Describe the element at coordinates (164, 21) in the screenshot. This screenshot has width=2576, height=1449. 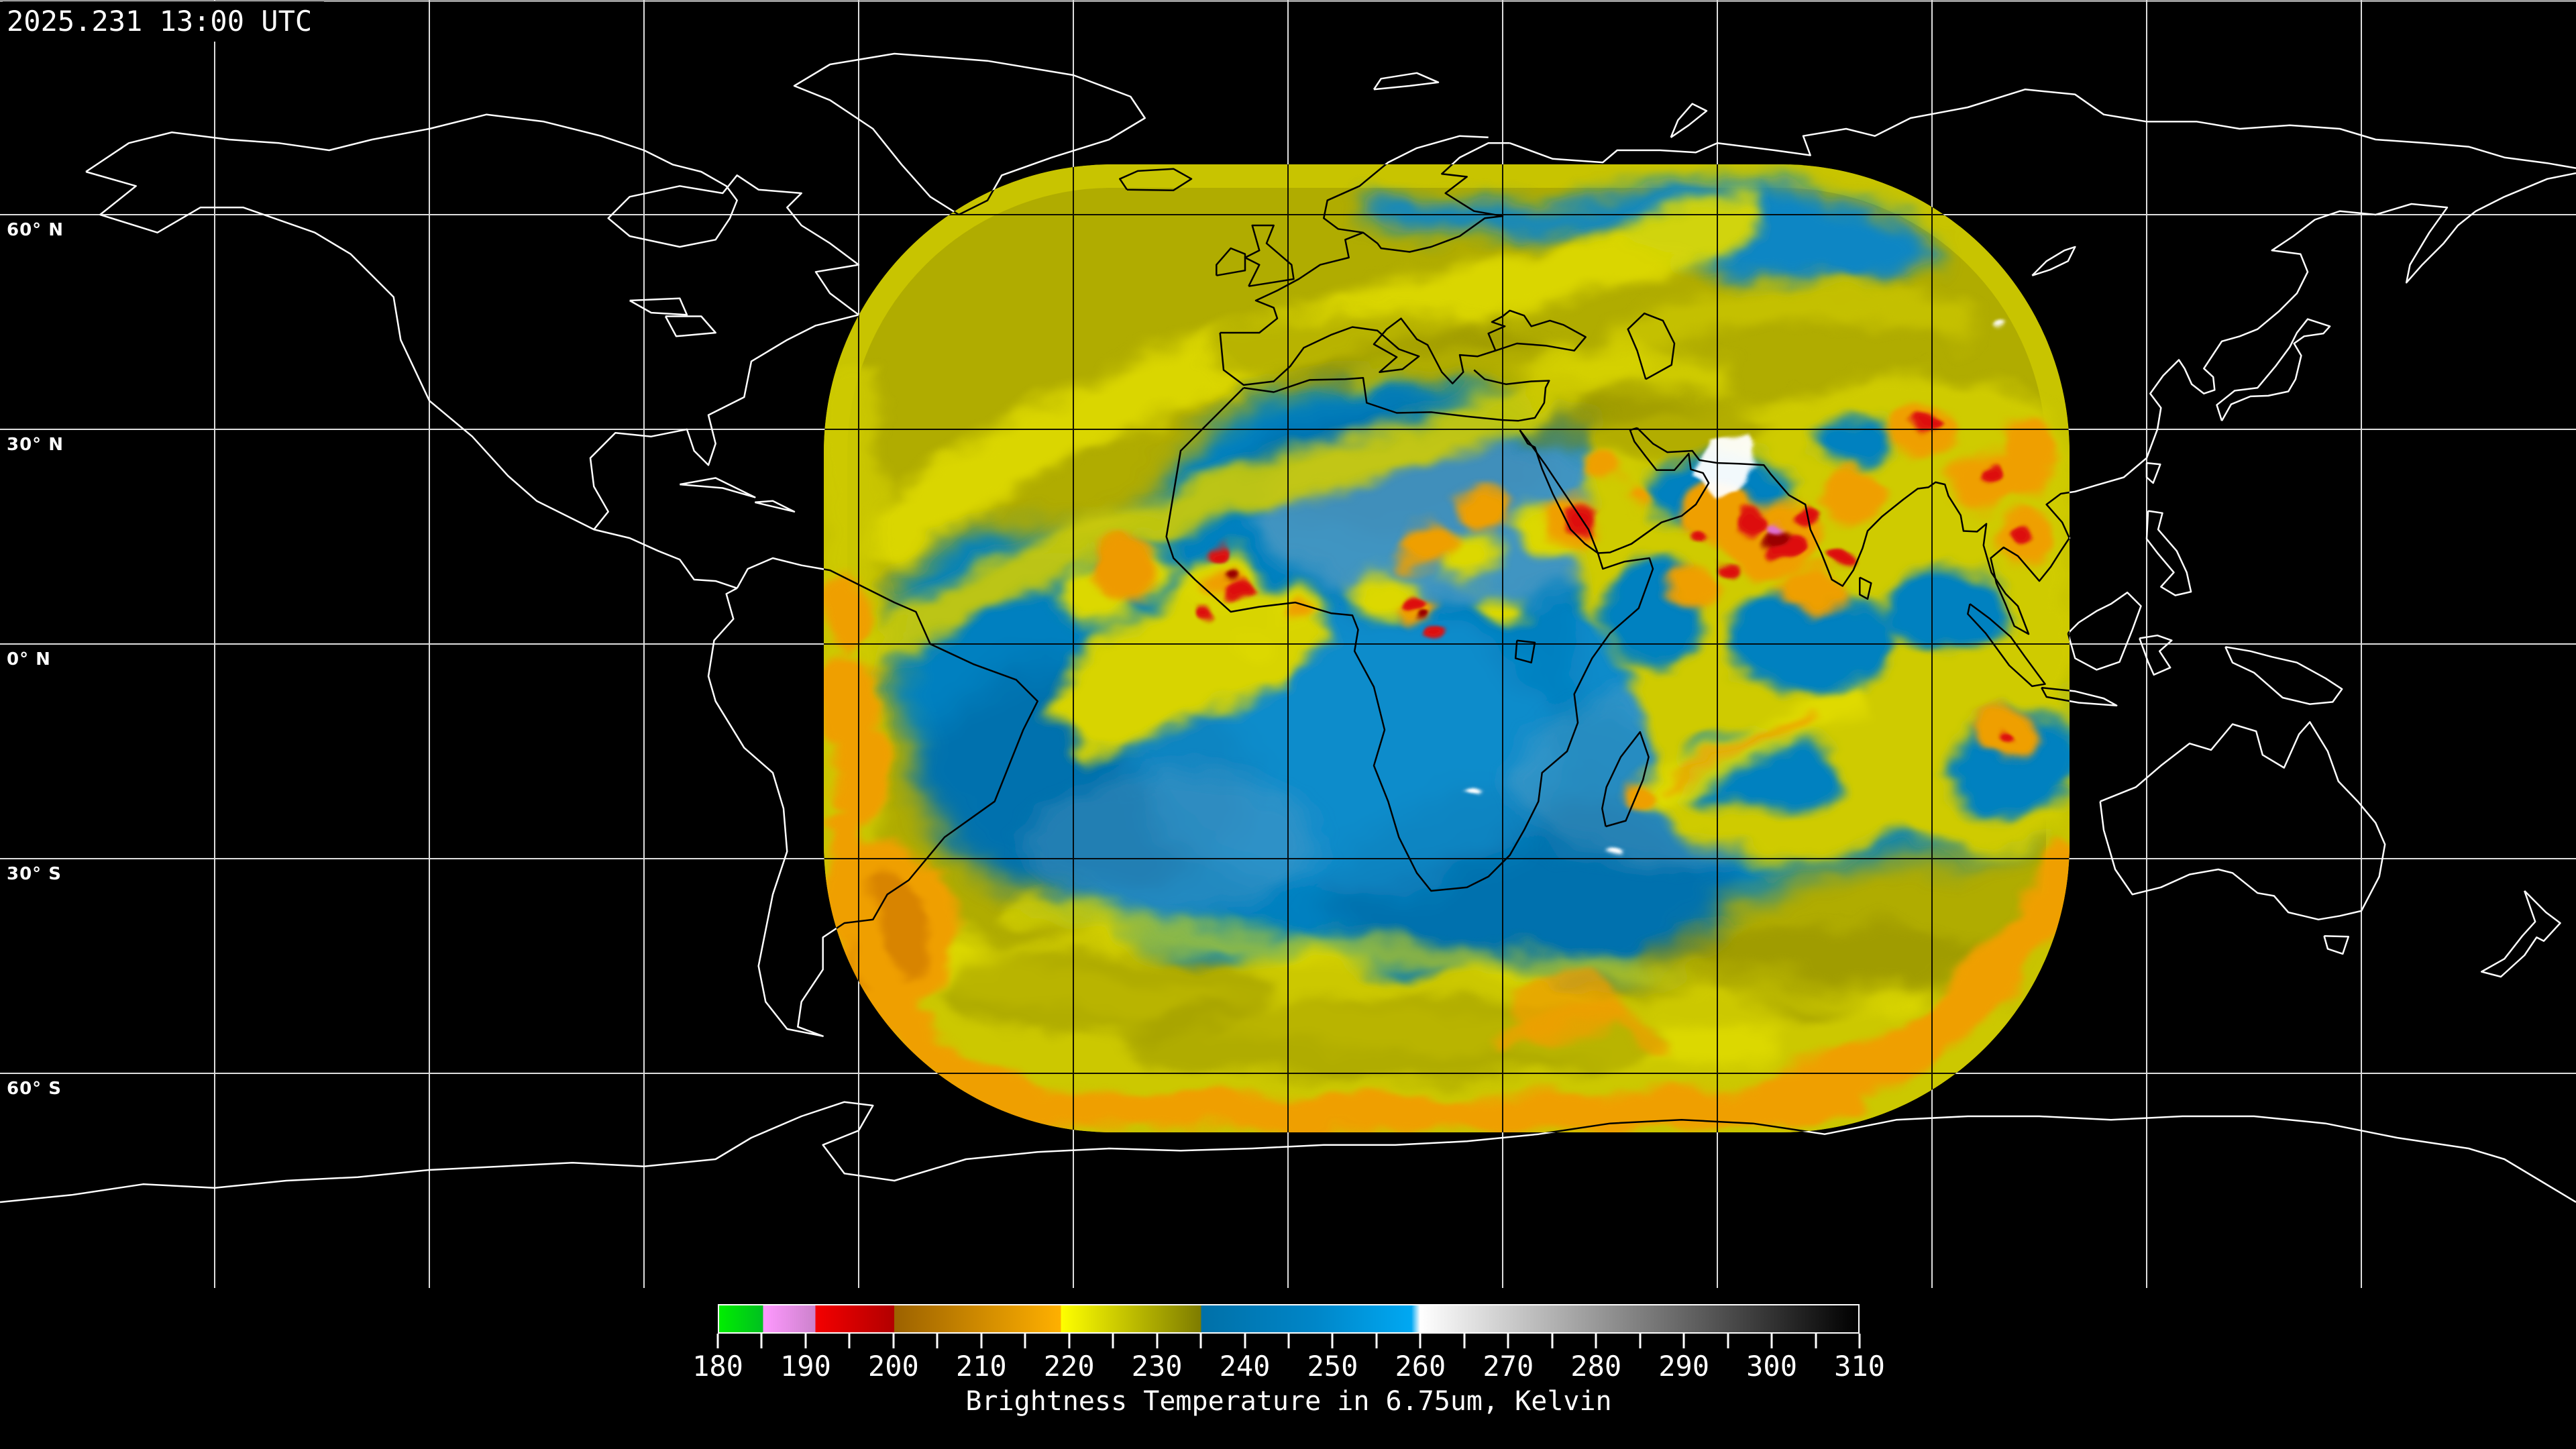
I see `timestamp: 2025.231 13:00 UTC` at that location.